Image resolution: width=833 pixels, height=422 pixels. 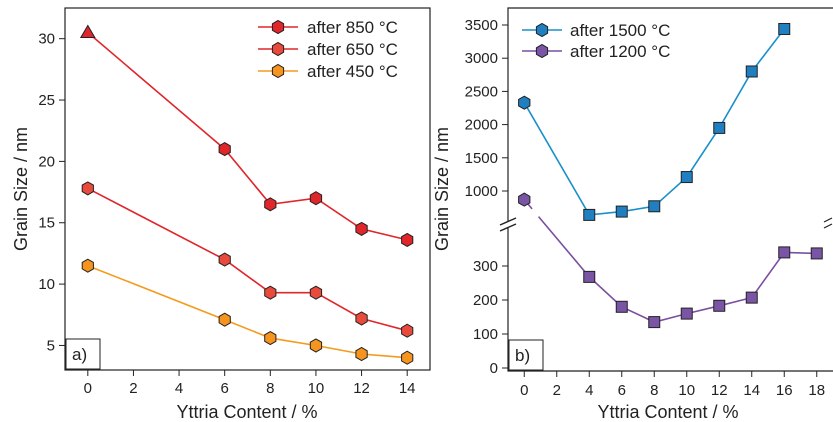 What do you see at coordinates (667, 412) in the screenshot?
I see `panel-b-x-axis-title: Yttria Content / %` at bounding box center [667, 412].